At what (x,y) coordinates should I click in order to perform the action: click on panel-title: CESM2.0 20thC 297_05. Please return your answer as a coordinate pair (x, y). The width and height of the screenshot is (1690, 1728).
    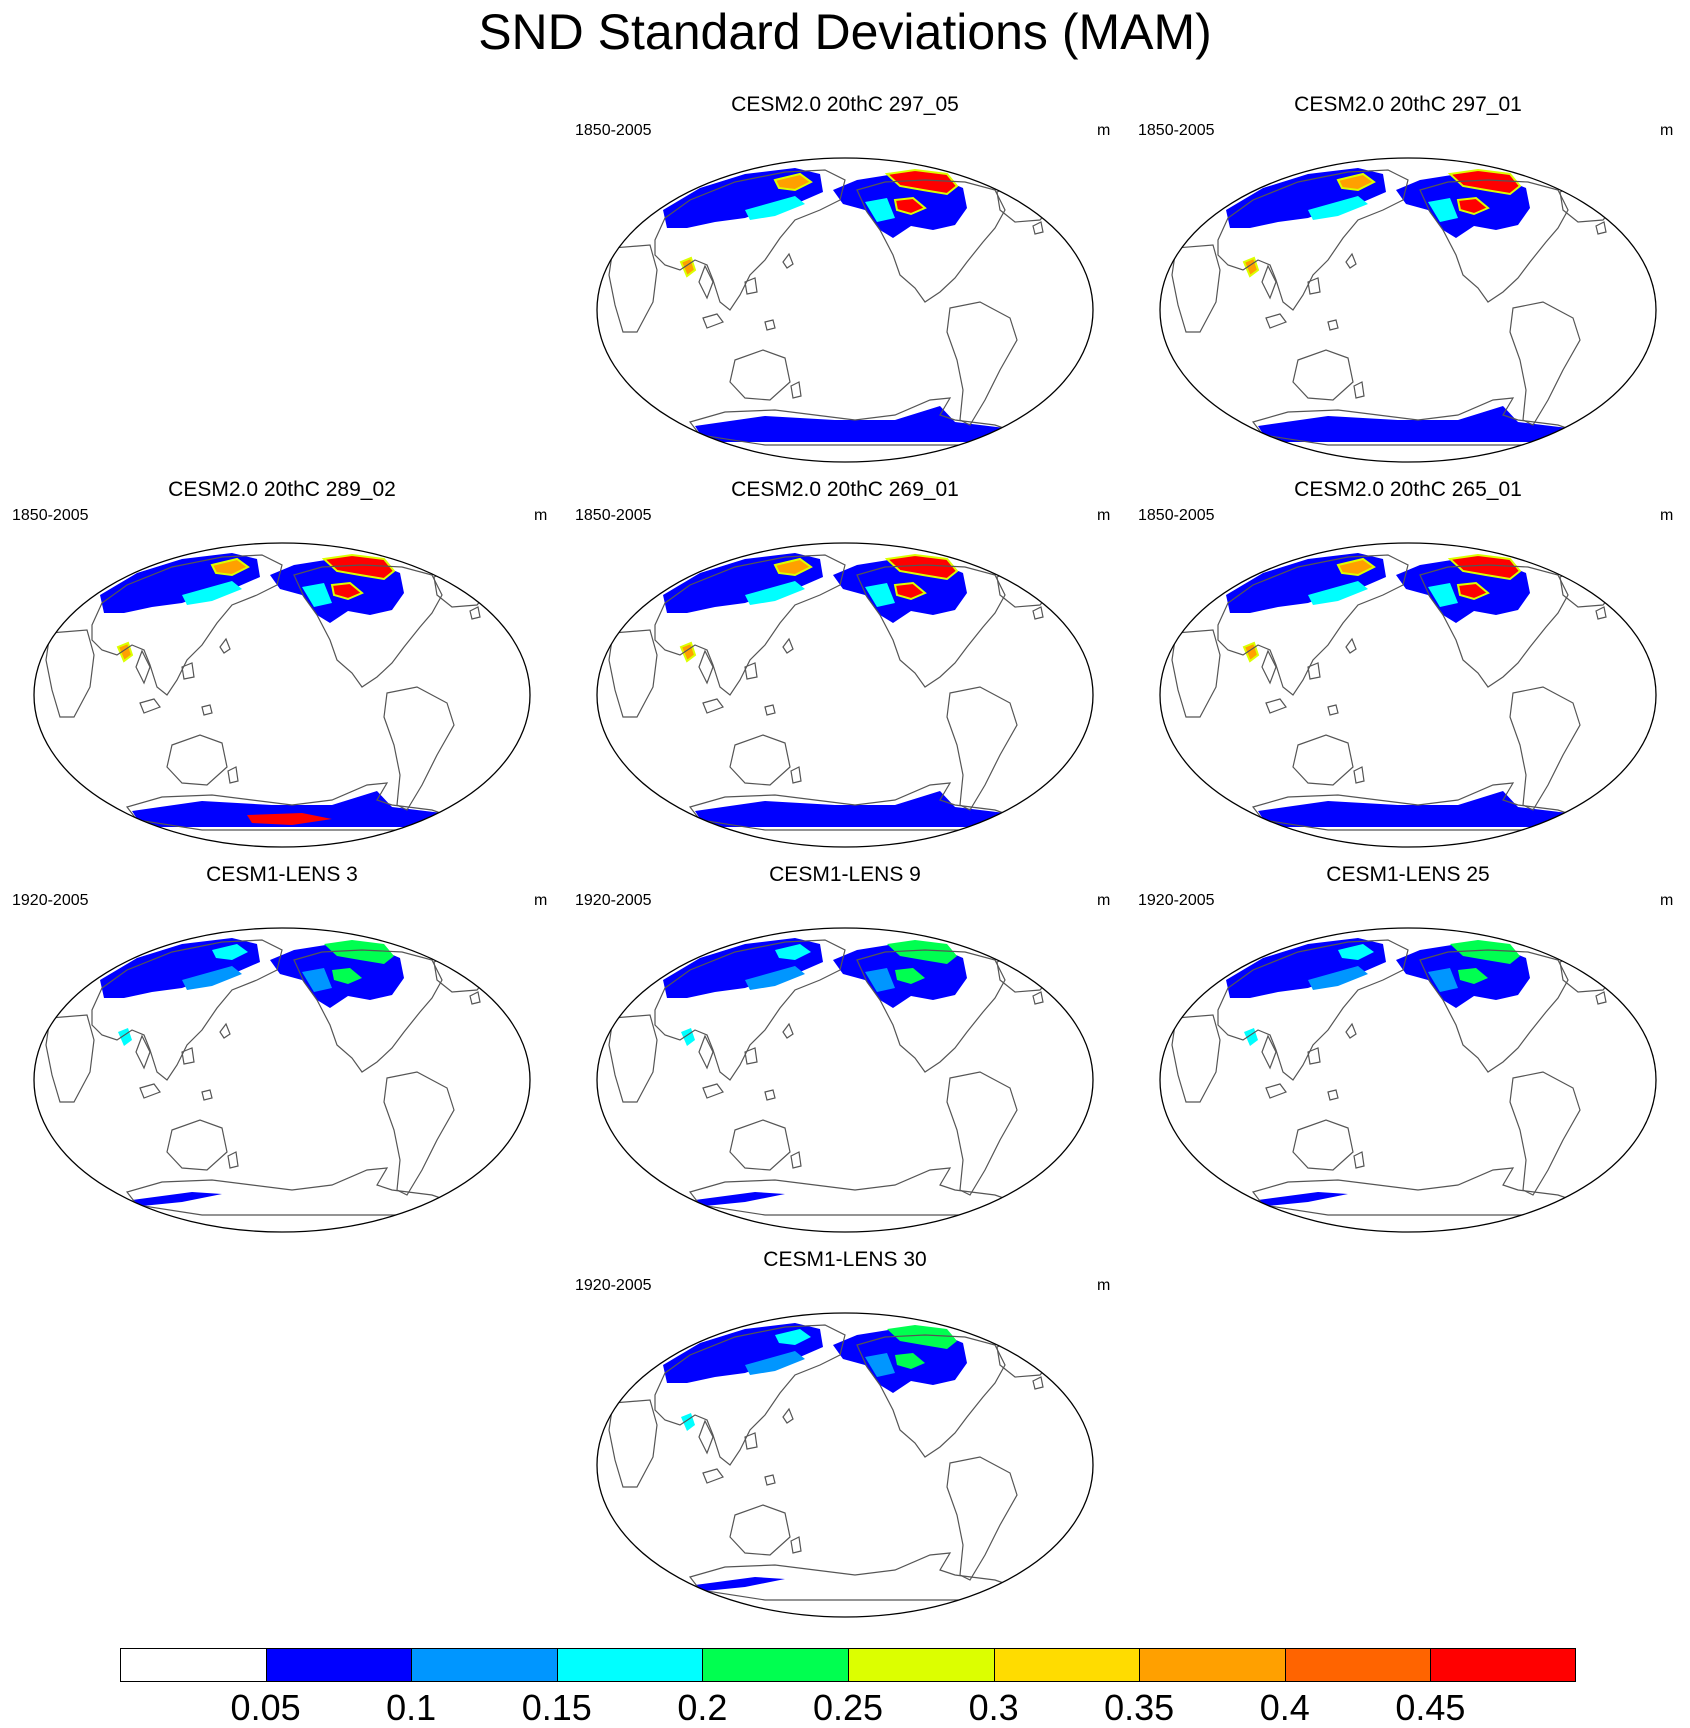
    Looking at the image, I should click on (845, 104).